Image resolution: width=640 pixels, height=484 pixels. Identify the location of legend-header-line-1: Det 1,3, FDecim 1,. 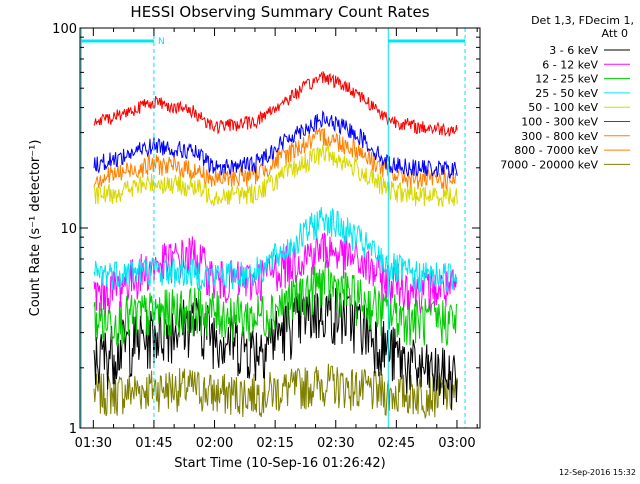
(582, 20).